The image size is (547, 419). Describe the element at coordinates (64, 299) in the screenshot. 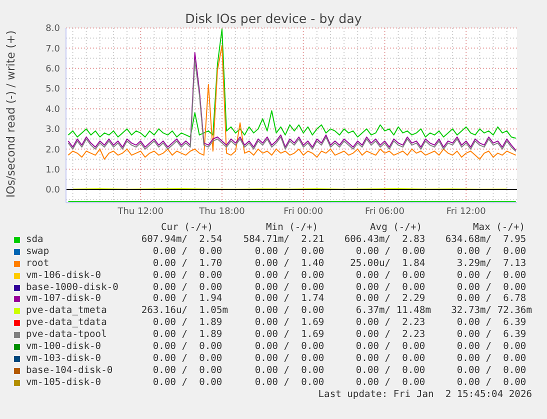

I see `legend-label: vm-107-disk-0` at that location.